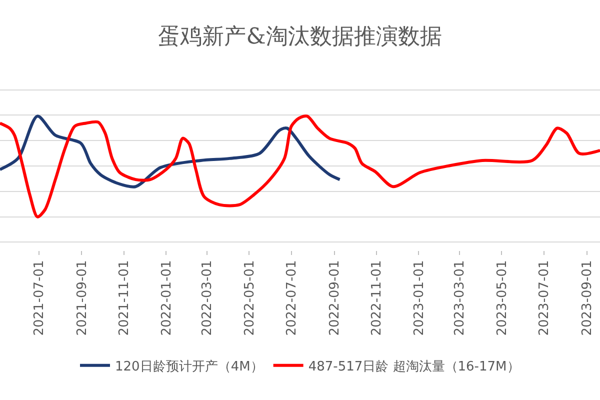  Describe the element at coordinates (414, 366) in the screenshot. I see `legend-label: 487-517日龄 超淘汰量（16-17M）` at that location.